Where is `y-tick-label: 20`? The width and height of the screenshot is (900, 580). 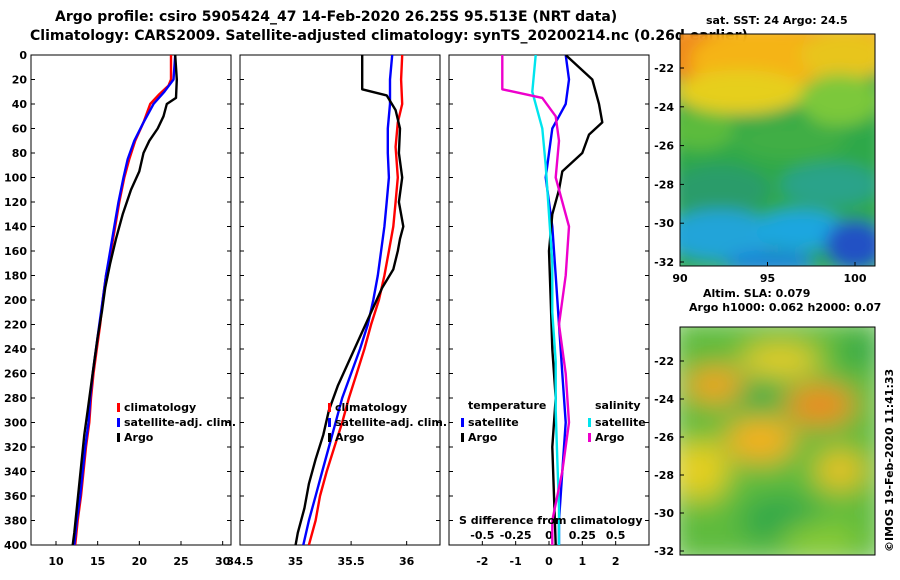 y-tick-label: 20 is located at coordinates (20, 80).